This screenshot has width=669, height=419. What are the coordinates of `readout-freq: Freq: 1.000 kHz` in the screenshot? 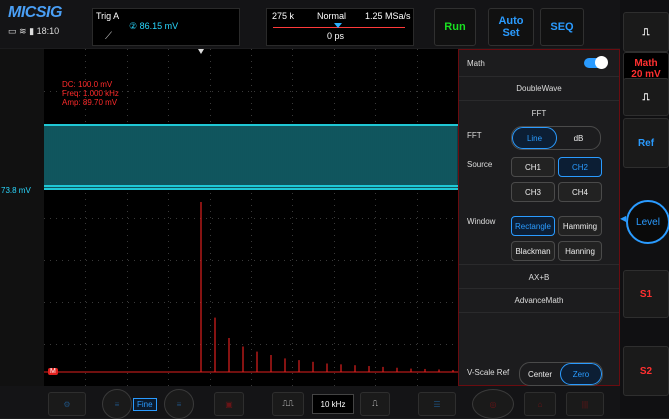 It's located at (90, 93).